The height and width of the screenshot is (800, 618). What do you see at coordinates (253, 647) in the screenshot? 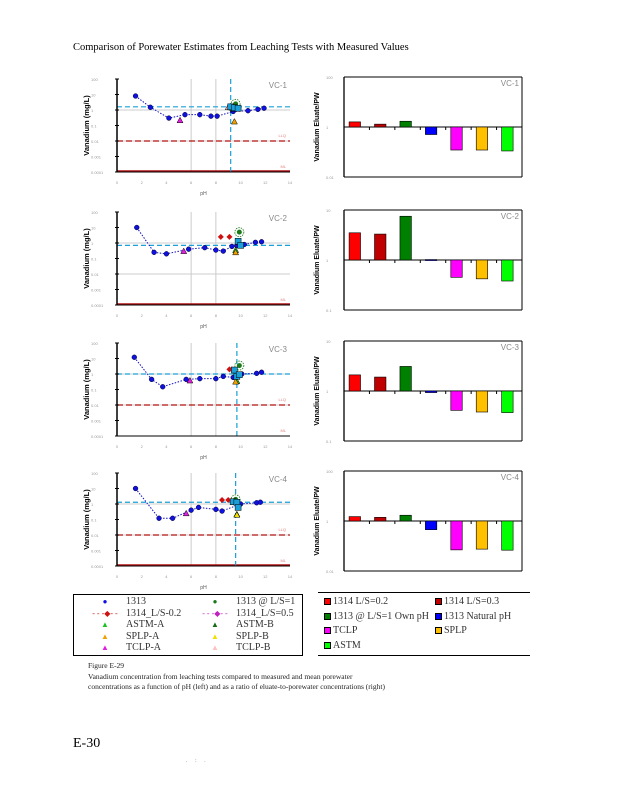
I see `legend-label: TCLP-B` at bounding box center [253, 647].